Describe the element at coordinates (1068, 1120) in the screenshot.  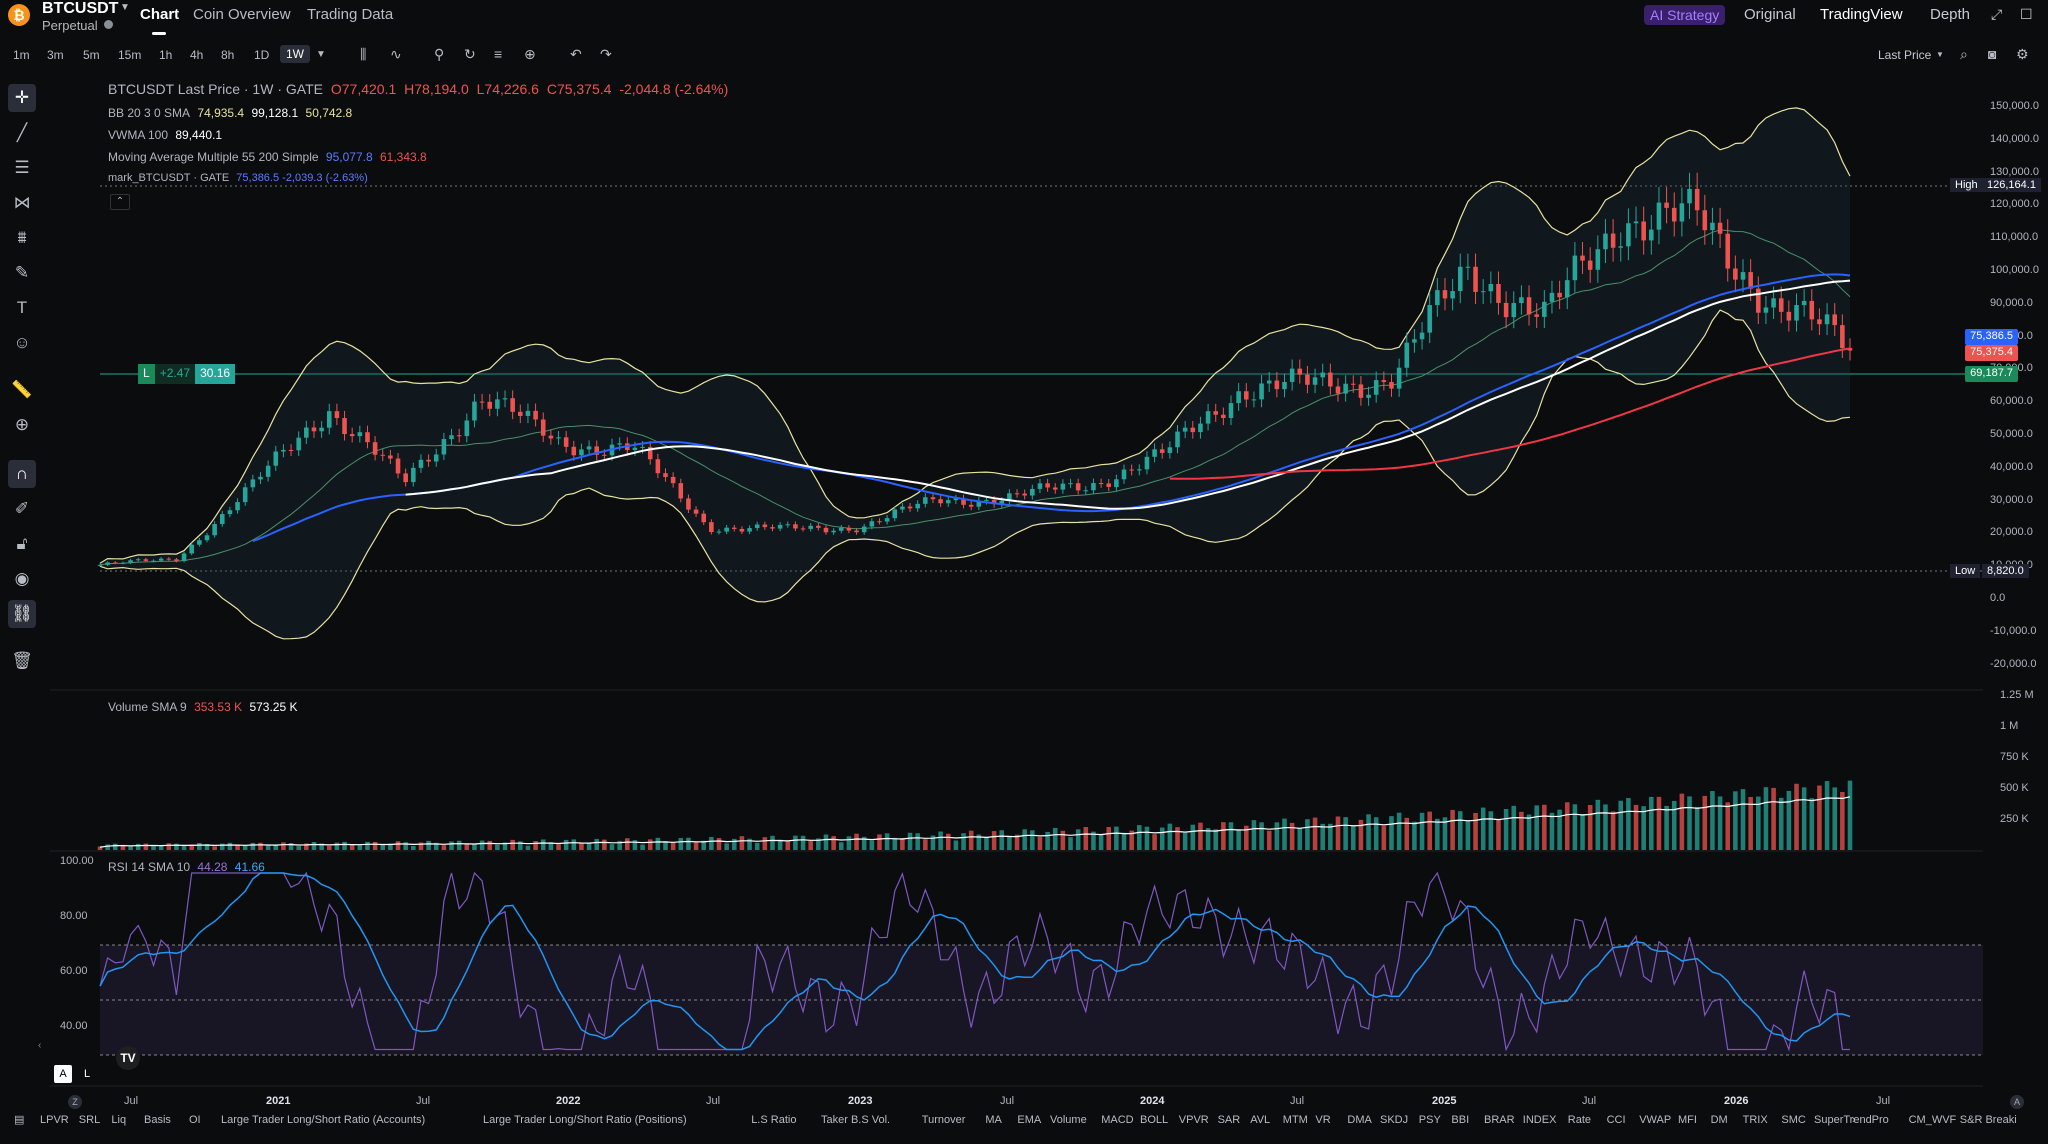
I see `indicator-item: Volume` at that location.